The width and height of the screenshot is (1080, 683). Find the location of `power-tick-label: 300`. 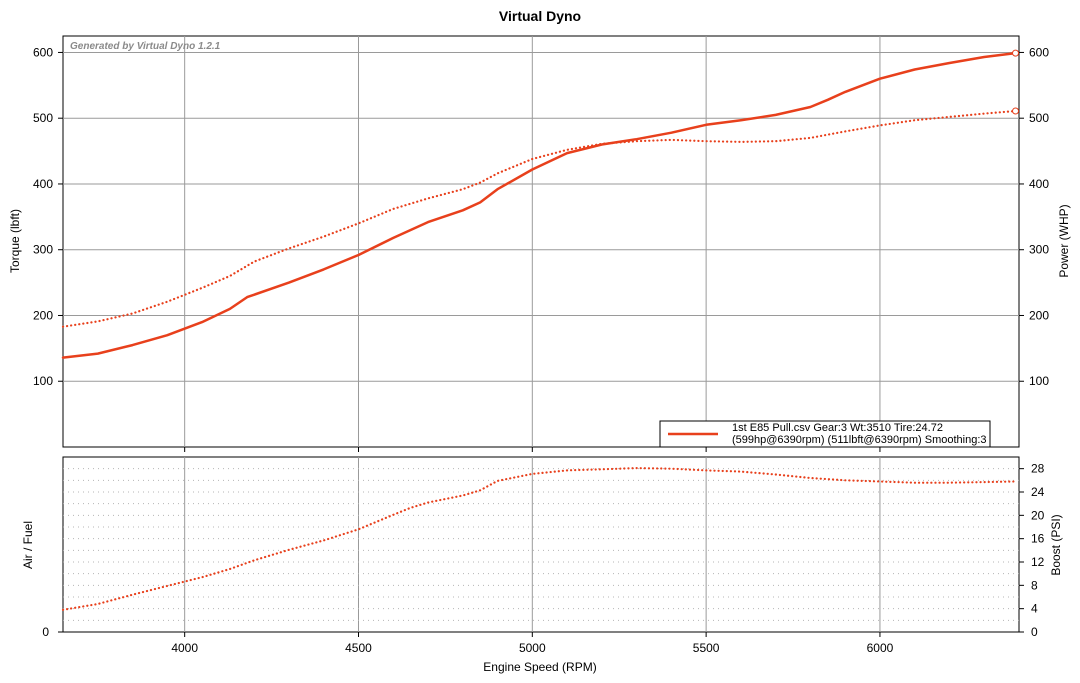

power-tick-label: 300 is located at coordinates (1039, 250).